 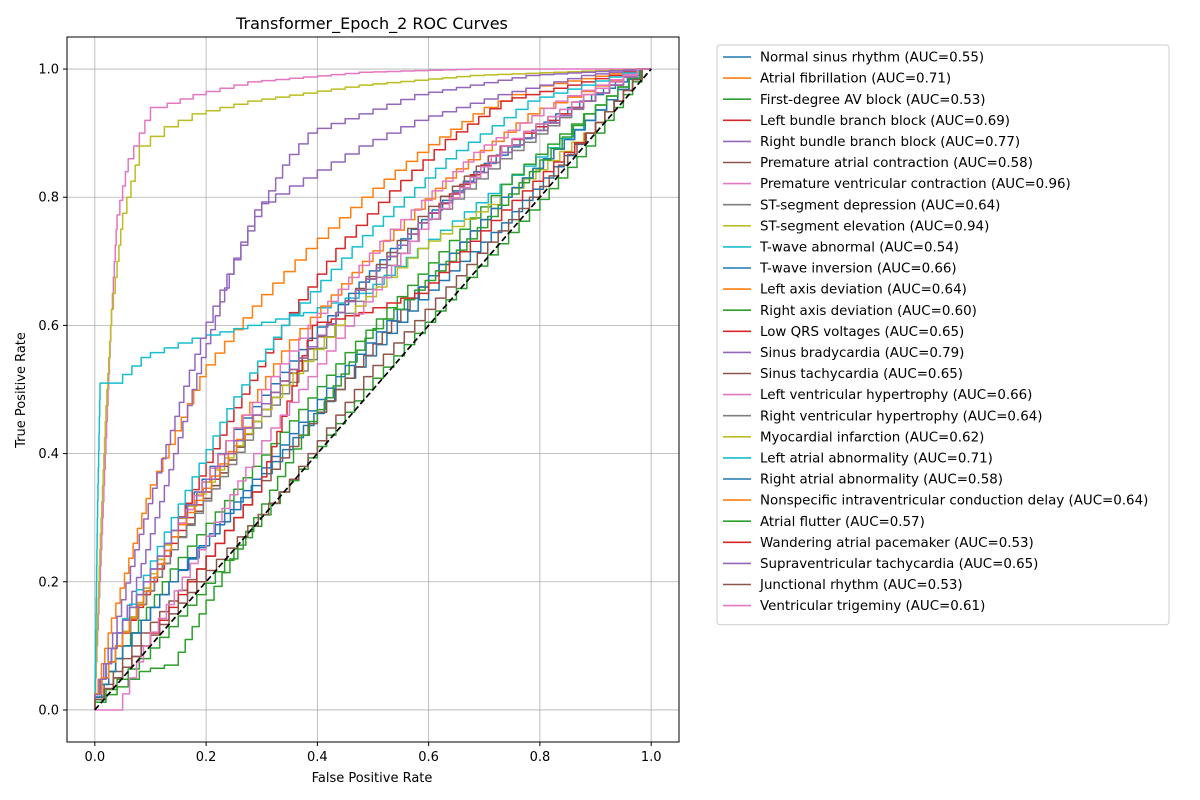 I want to click on legend-entry: Ventricular trigeminy (AUC=0.61), so click(x=872, y=606).